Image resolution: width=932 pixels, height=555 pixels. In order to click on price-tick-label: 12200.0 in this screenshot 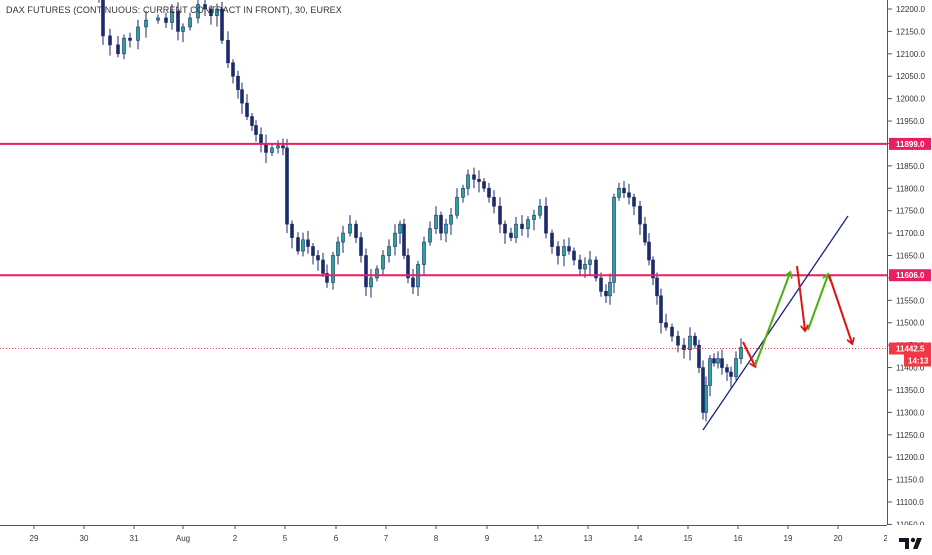, I will do `click(910, 9)`.